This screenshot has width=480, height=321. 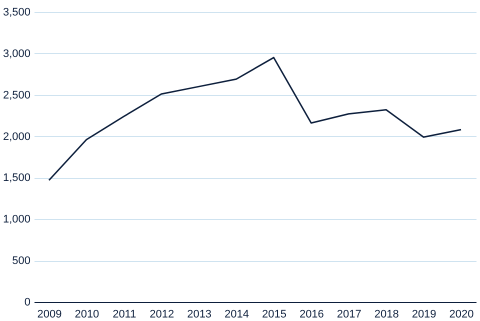 I want to click on y-tick-label: 2,000, so click(x=16, y=136).